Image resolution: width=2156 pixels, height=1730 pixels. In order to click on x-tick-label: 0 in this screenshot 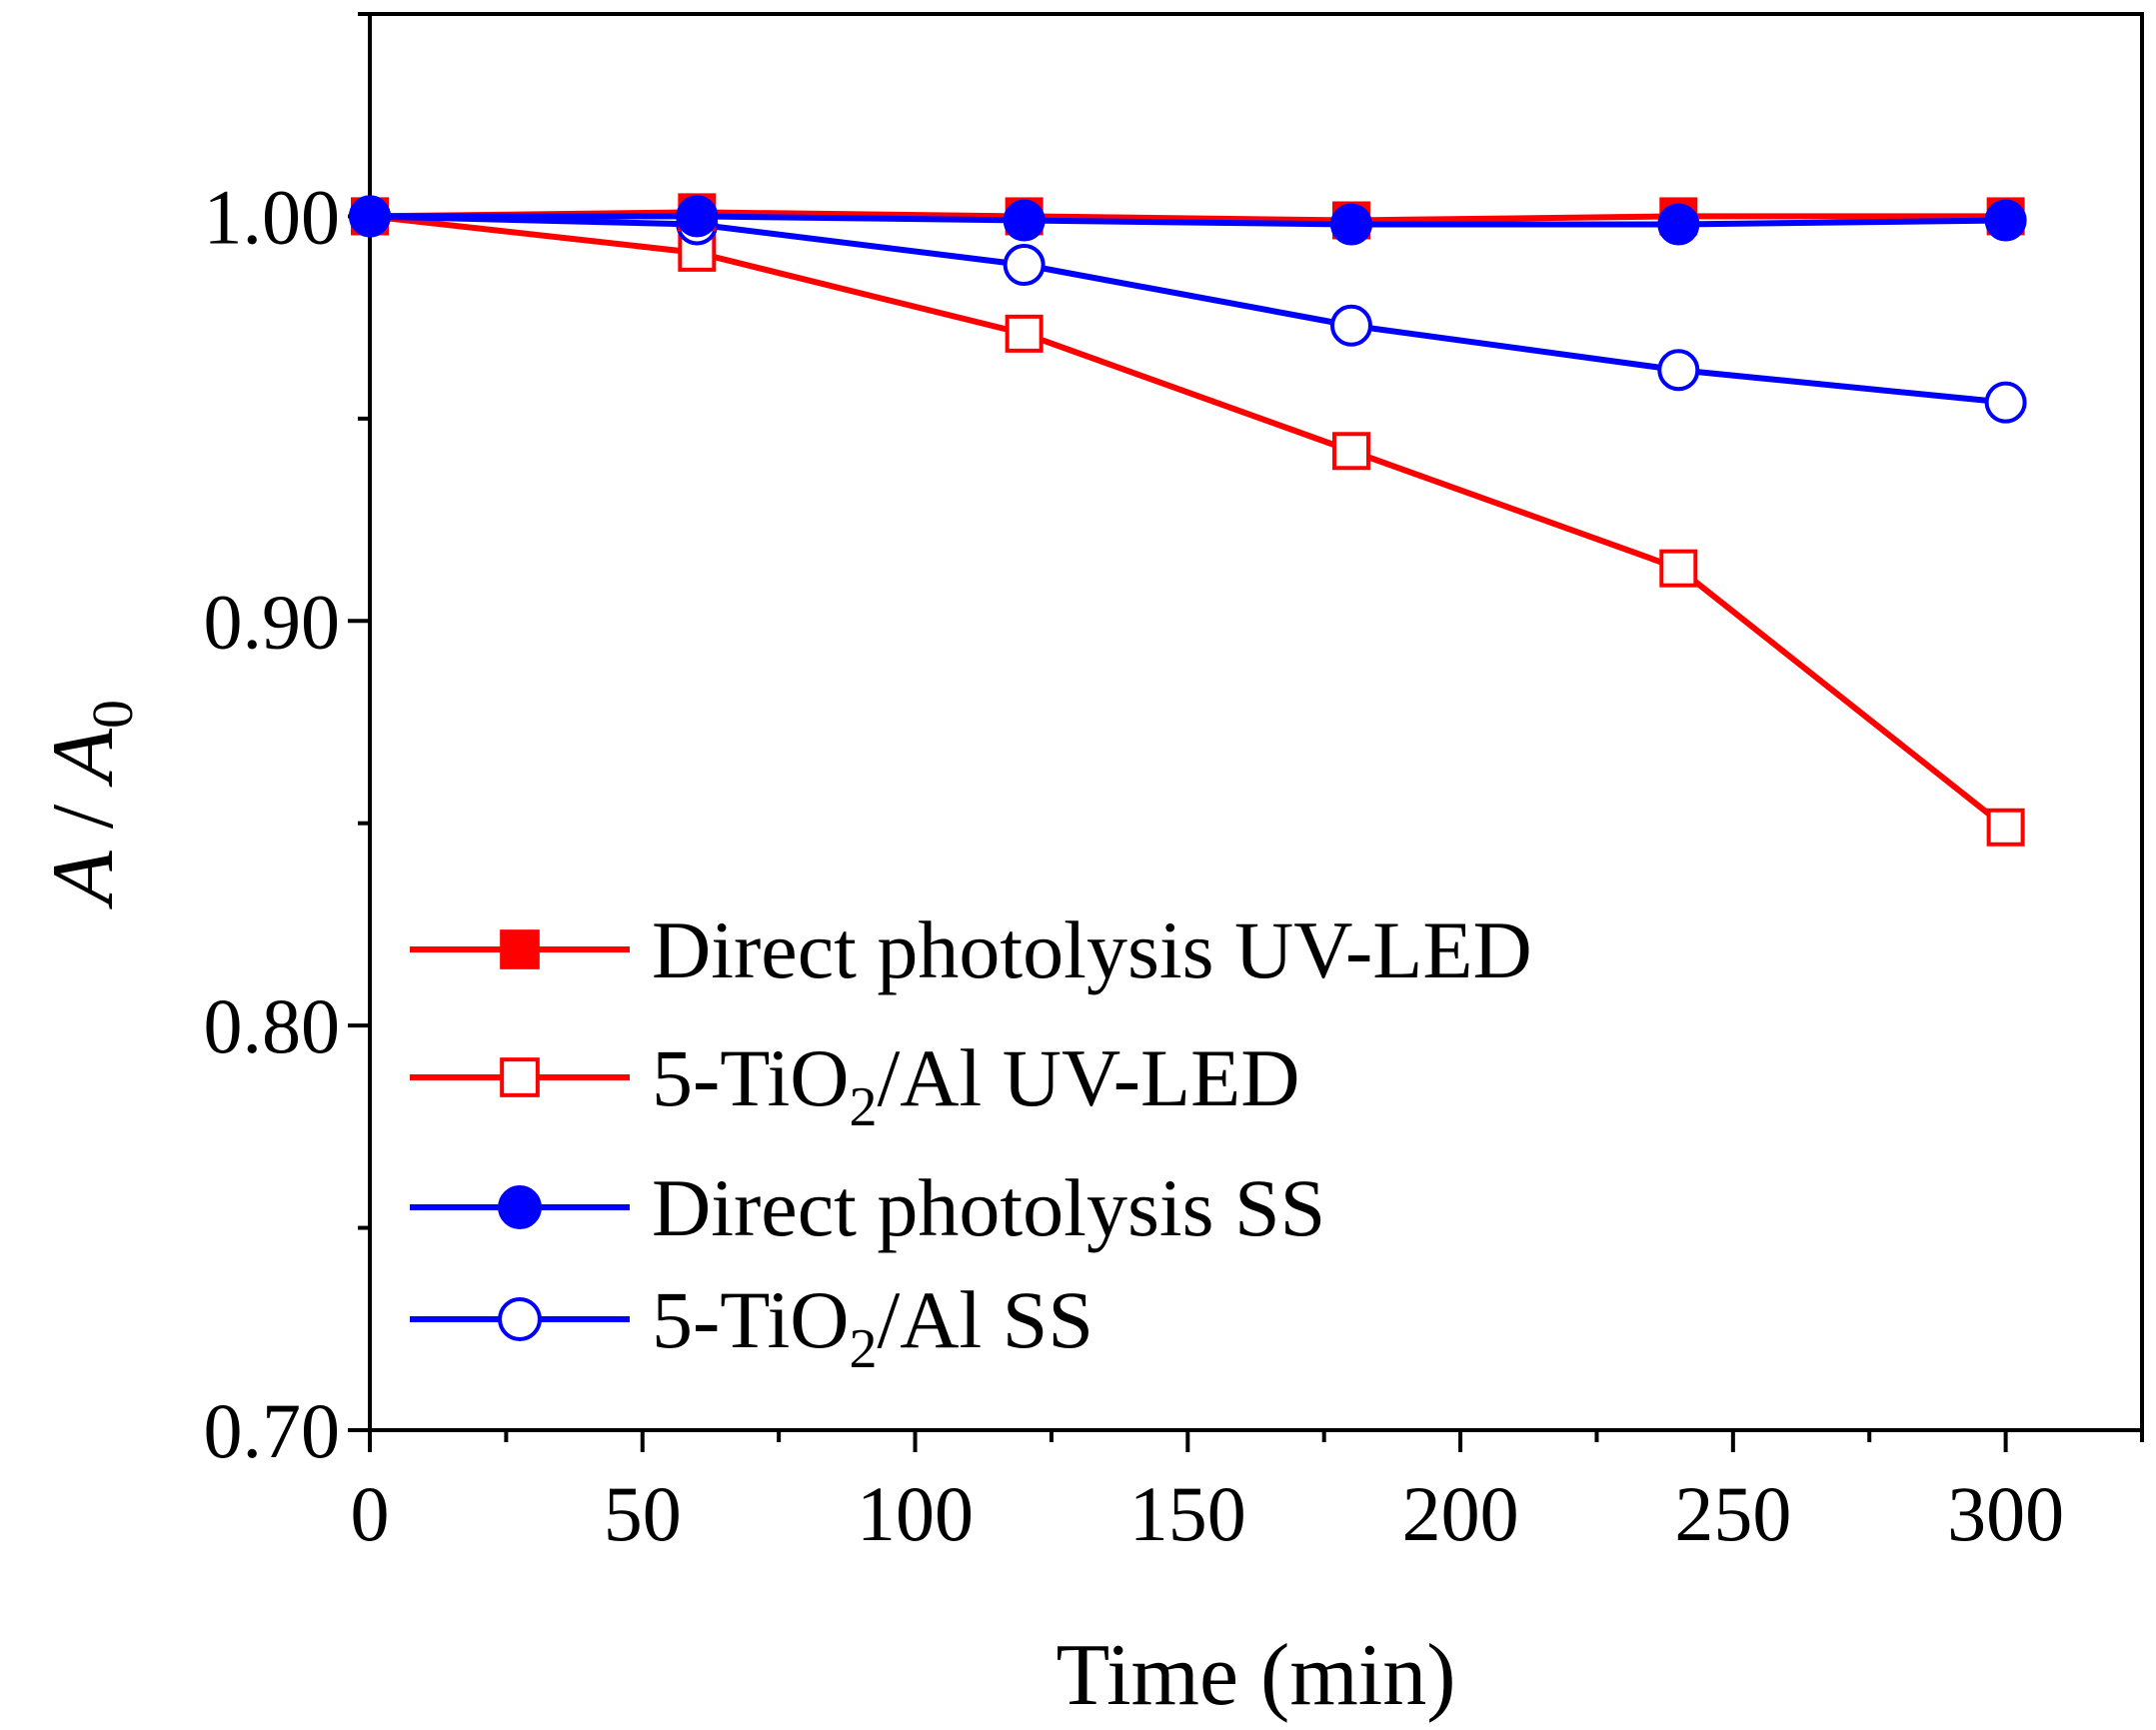, I will do `click(370, 1513)`.